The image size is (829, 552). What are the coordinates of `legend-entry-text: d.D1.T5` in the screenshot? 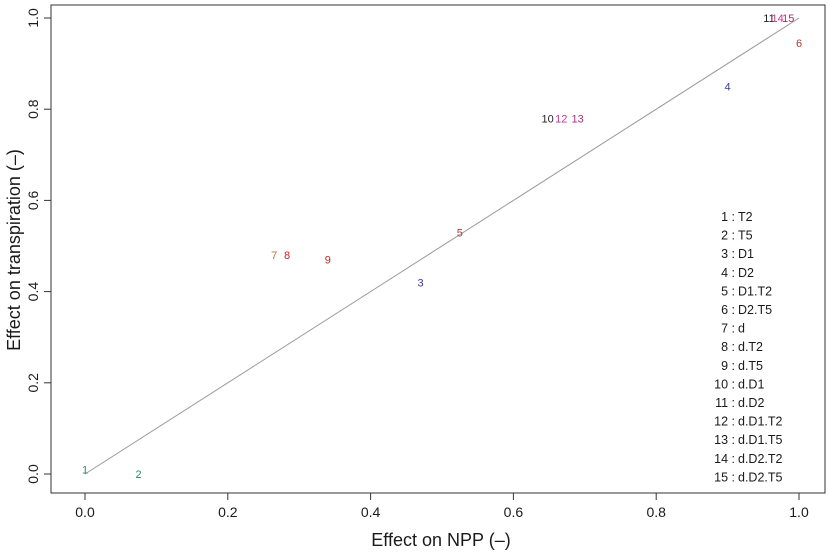 It's located at (760, 440).